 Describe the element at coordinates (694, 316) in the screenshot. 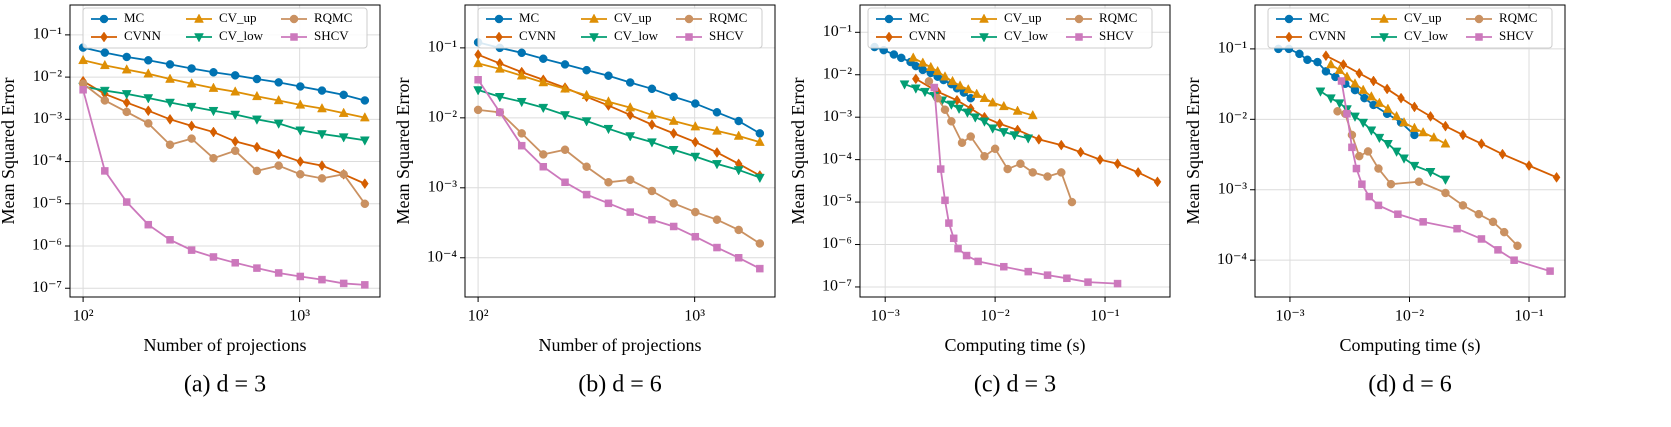

I see `x-tick-label: 10³` at that location.